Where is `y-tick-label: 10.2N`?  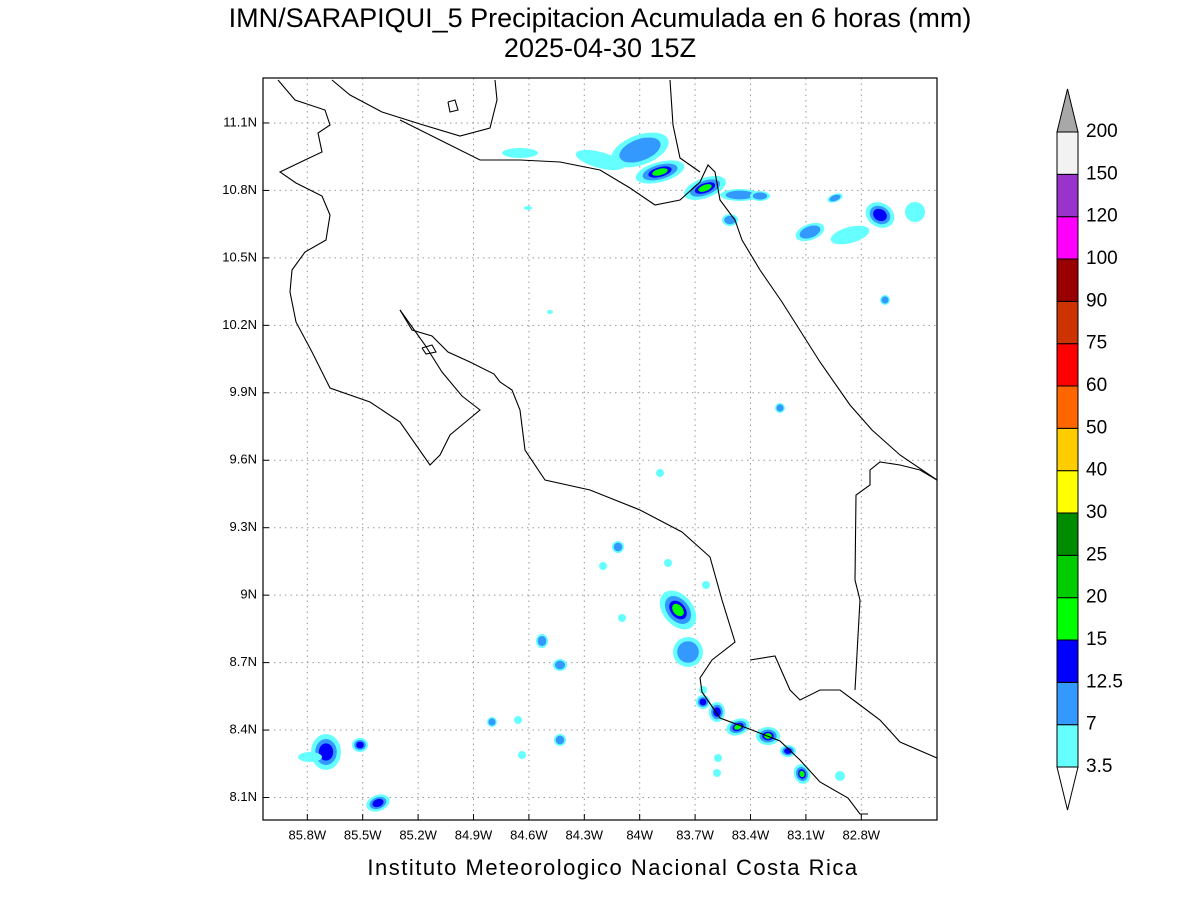 y-tick-label: 10.2N is located at coordinates (239, 324).